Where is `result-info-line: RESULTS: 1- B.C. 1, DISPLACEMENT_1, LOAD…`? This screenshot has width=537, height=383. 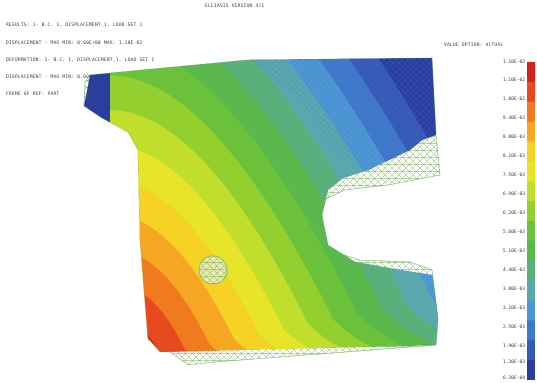 result-info-line: RESULTS: 1- B.C. 1, DISPLACEMENT_1, LOAD… is located at coordinates (74, 26).